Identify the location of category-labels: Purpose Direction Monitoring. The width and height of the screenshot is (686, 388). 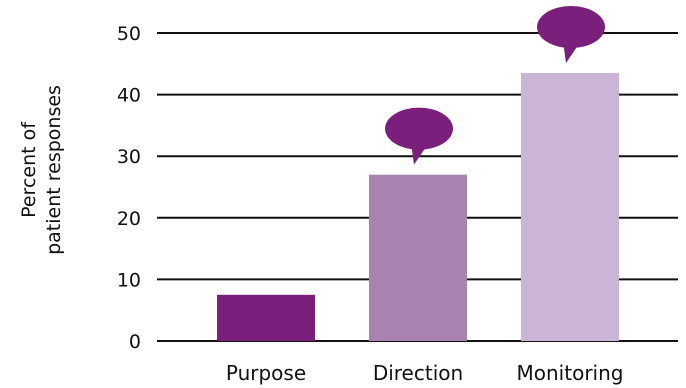
(425, 373).